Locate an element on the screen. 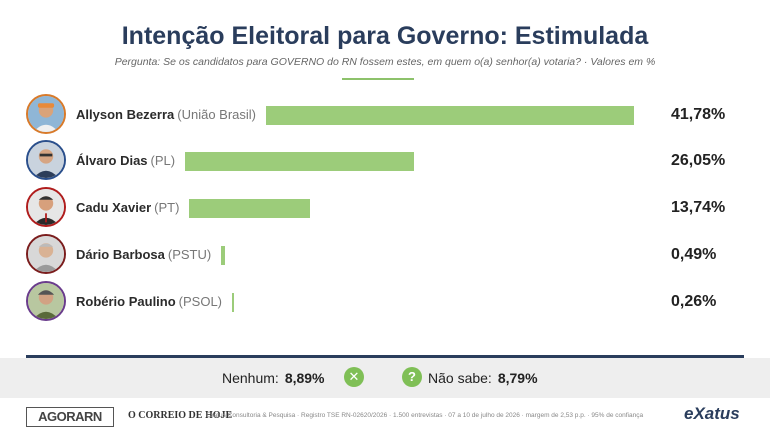 The image size is (770, 440). naosabe-value: 8,79% is located at coordinates (517, 378).